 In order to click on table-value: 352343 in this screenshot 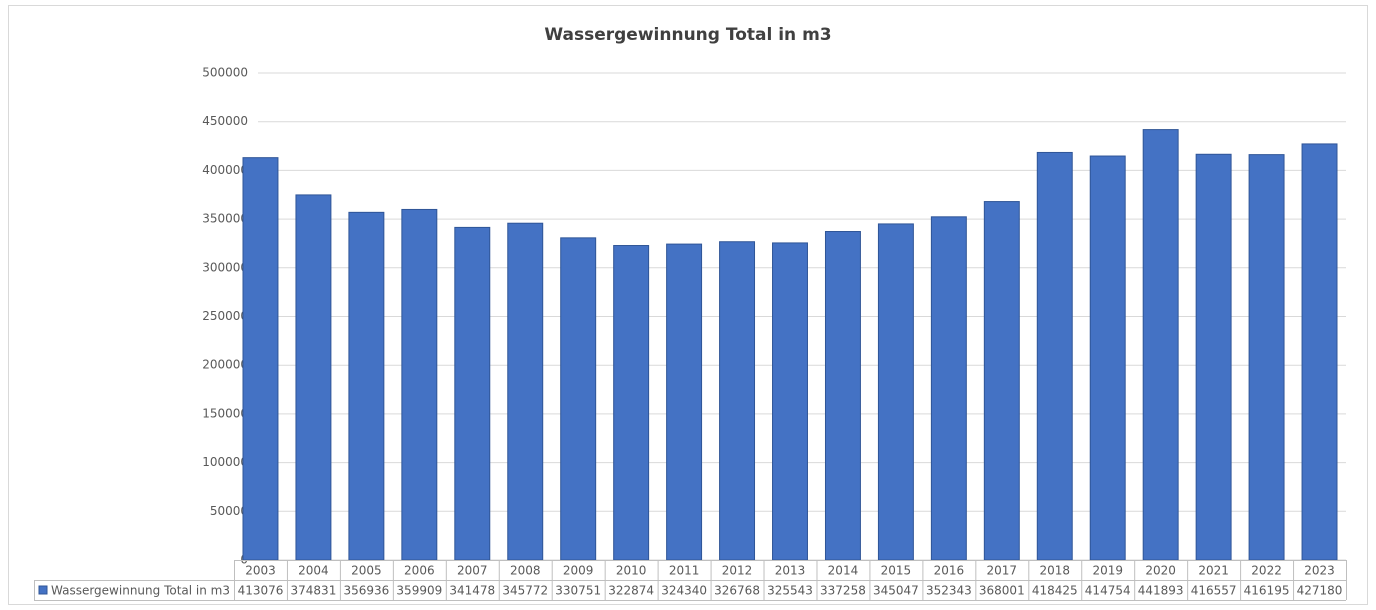, I will do `click(949, 591)`.